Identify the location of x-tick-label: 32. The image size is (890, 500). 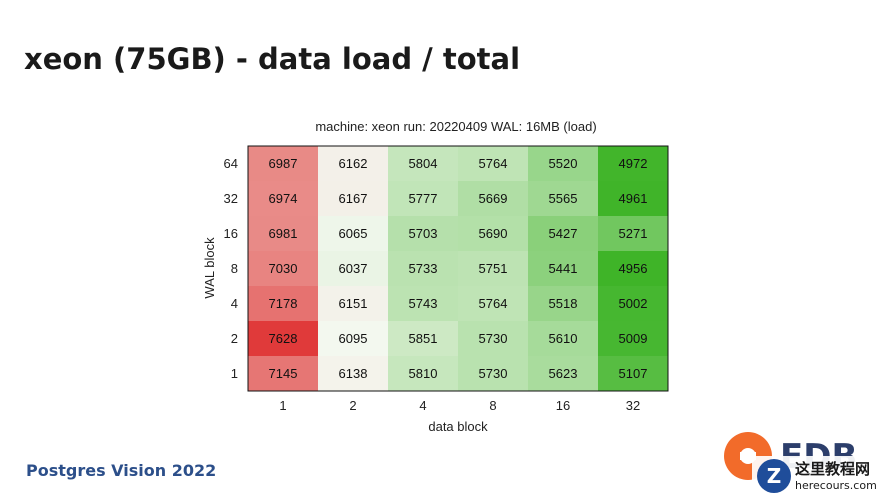
(633, 405).